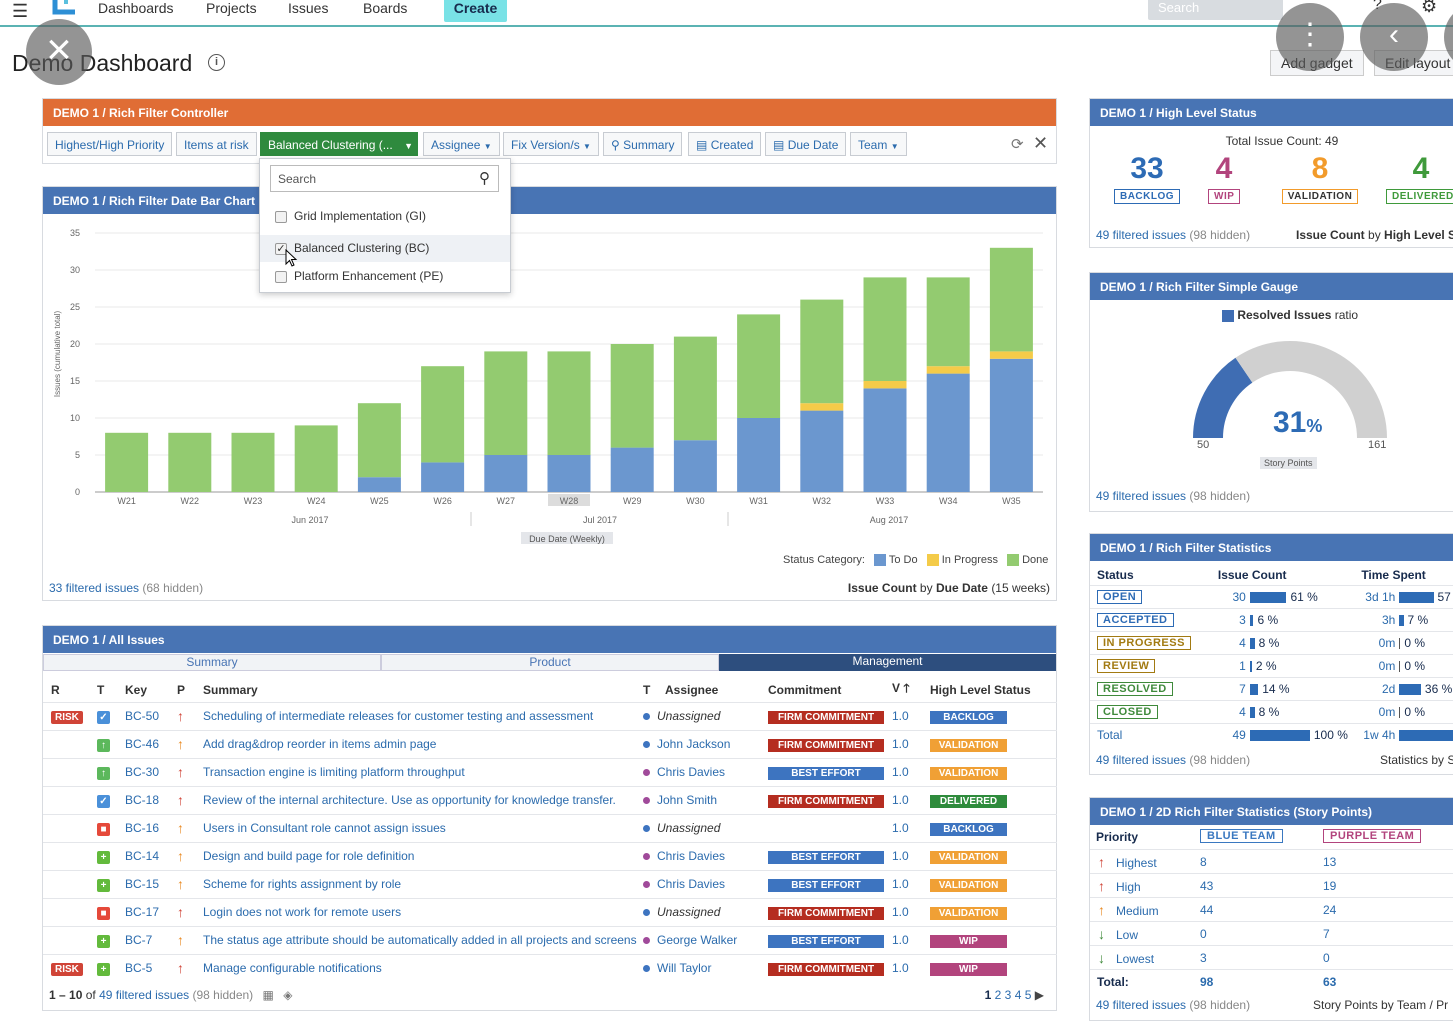 The height and width of the screenshot is (1036, 1453). I want to click on issue-key-link: BC-5, so click(139, 968).